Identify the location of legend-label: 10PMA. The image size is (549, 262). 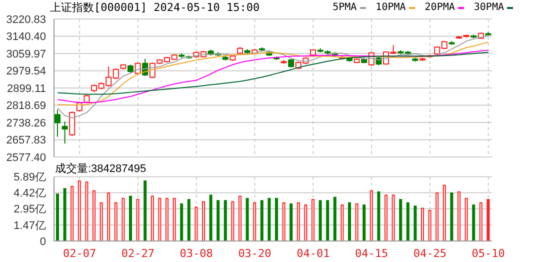
(391, 7).